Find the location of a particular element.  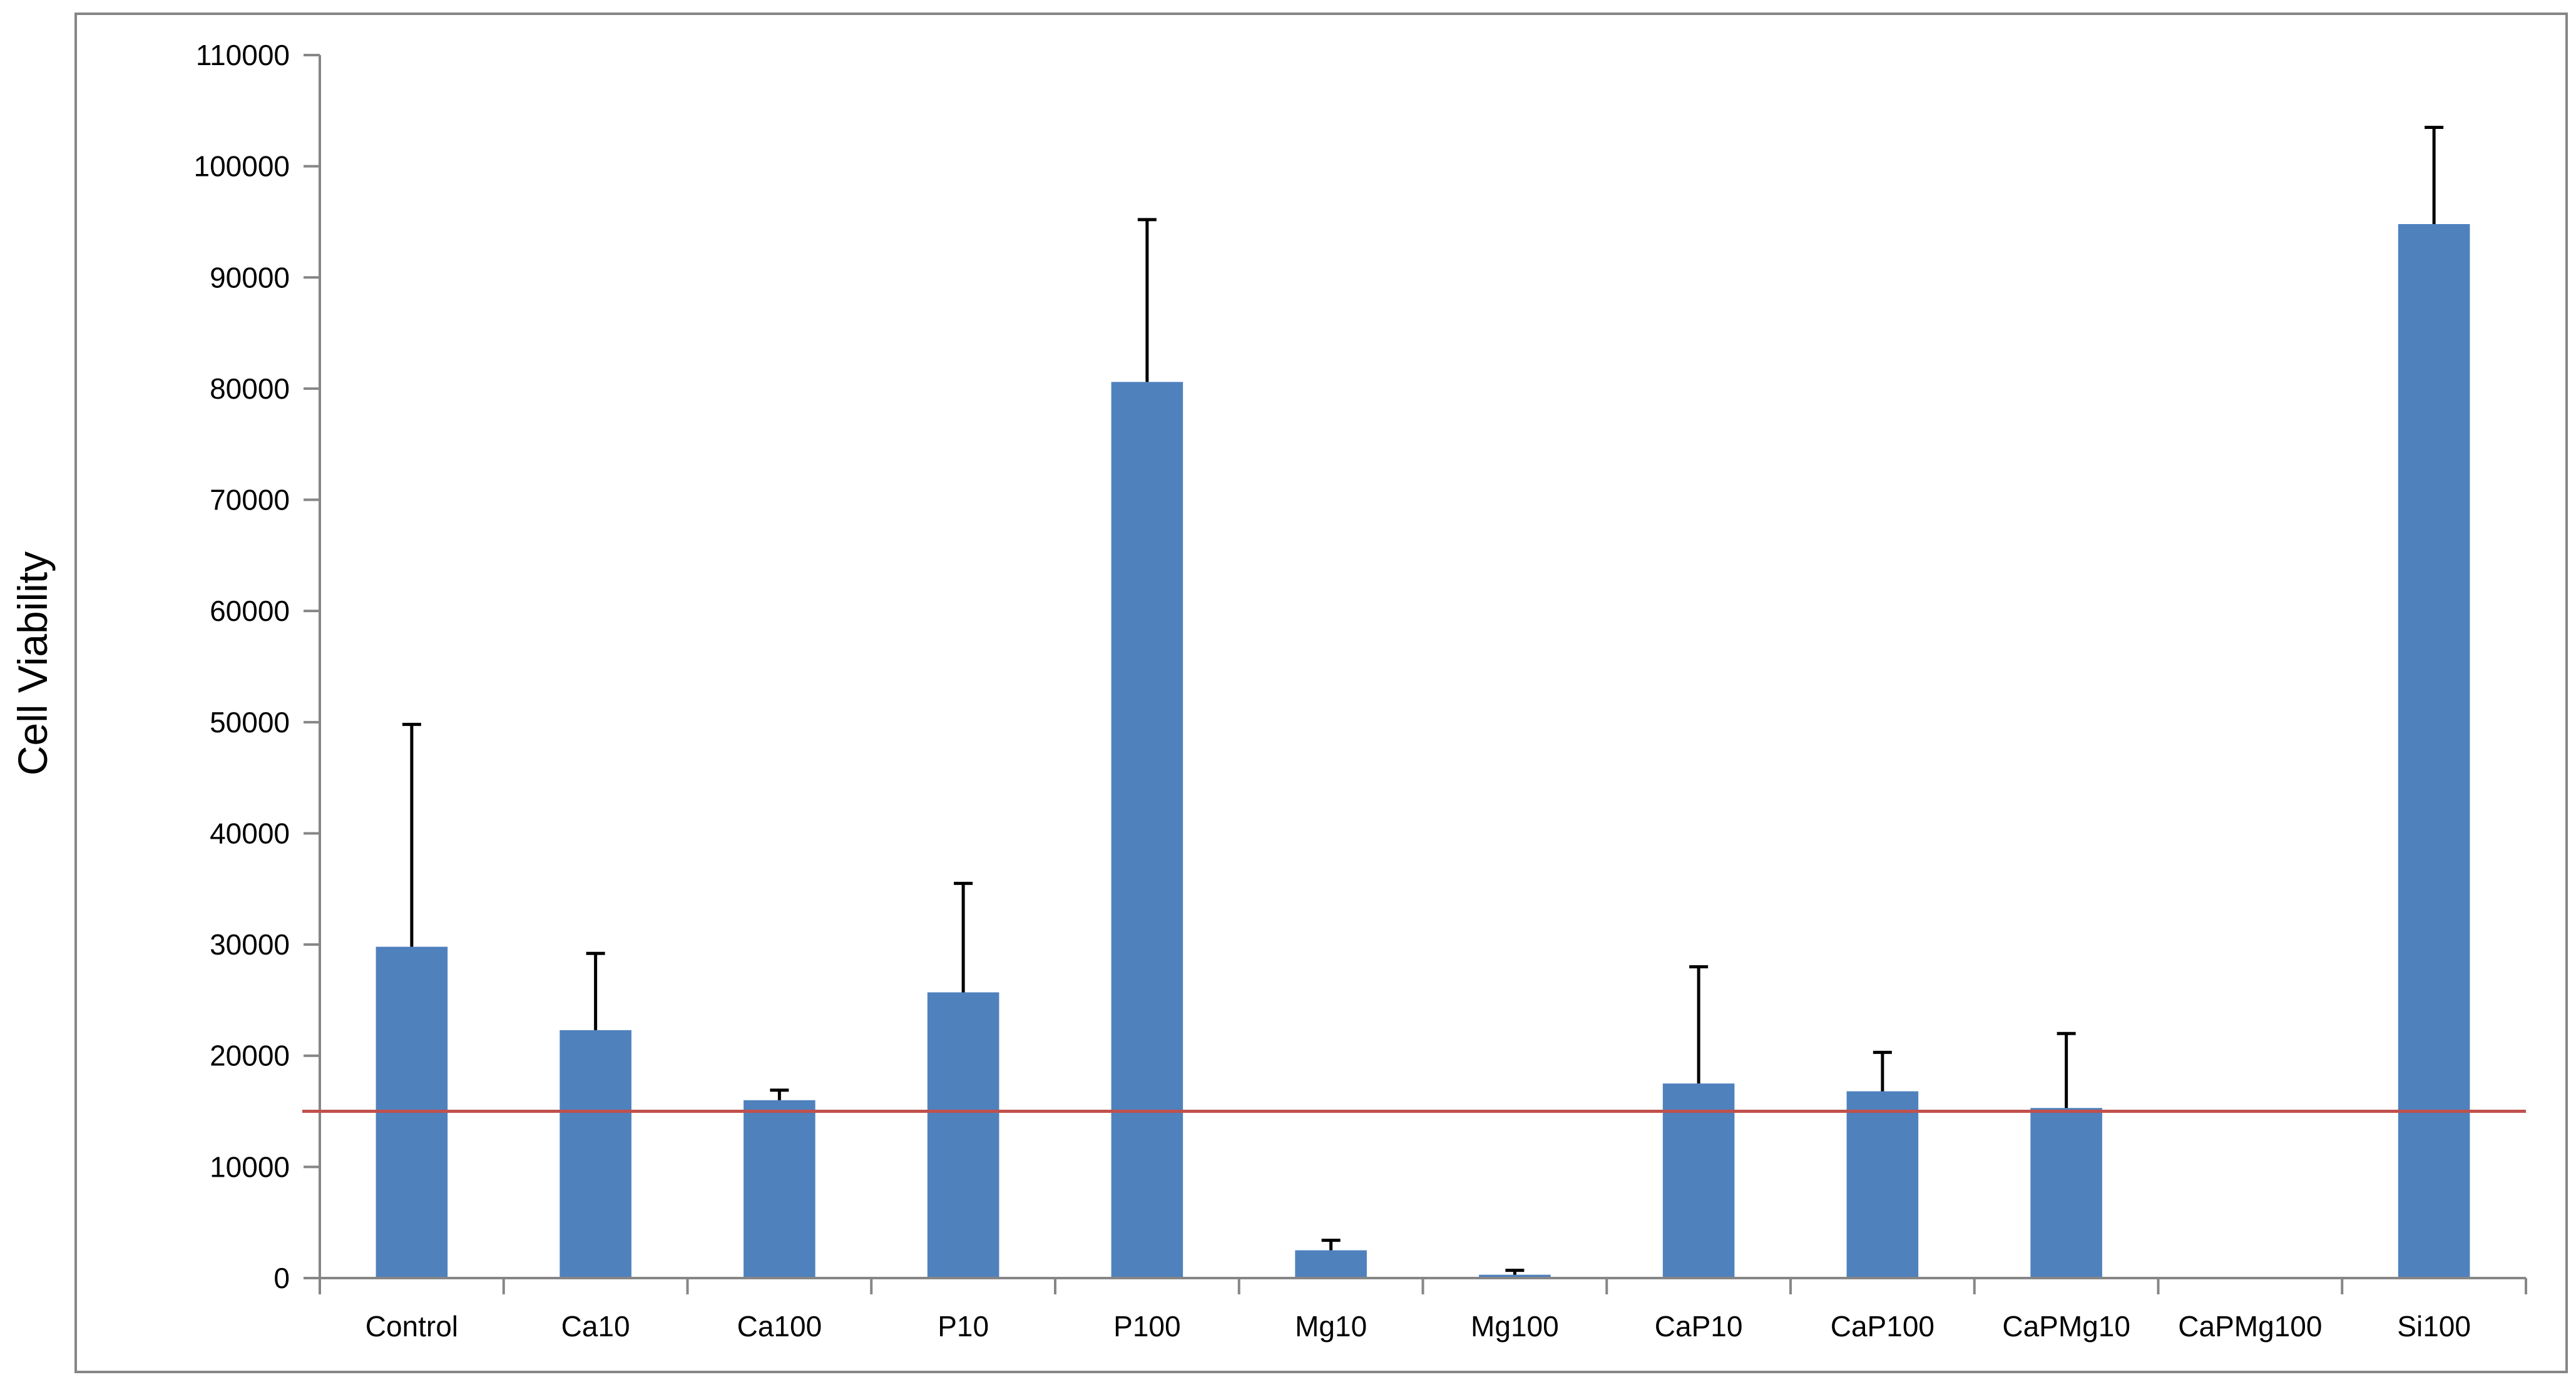

y-tick-label: 100000 is located at coordinates (242, 167).